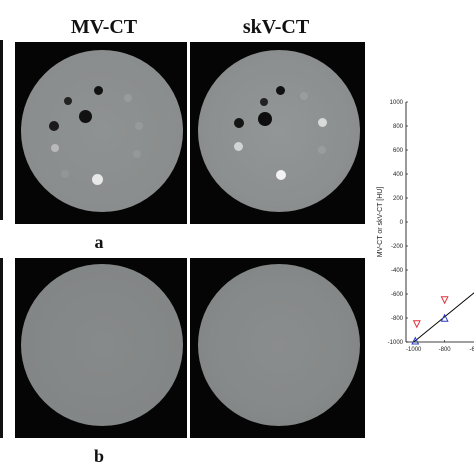  What do you see at coordinates (396, 343) in the screenshot?
I see `y-tick-label: -1000` at bounding box center [396, 343].